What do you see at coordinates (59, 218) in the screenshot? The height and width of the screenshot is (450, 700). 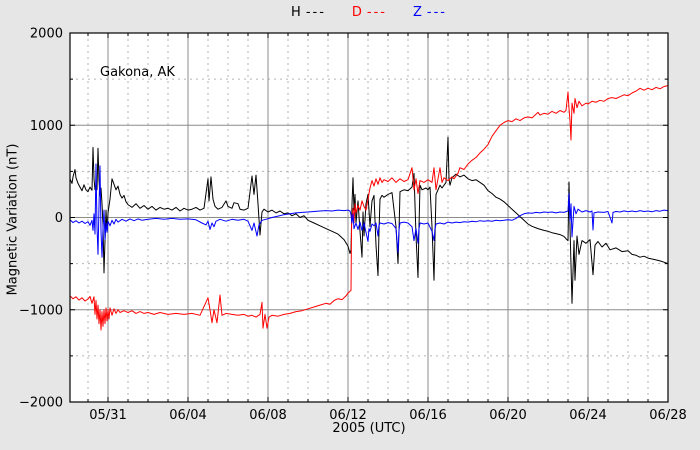 I see `y-tick-label: 0` at bounding box center [59, 218].